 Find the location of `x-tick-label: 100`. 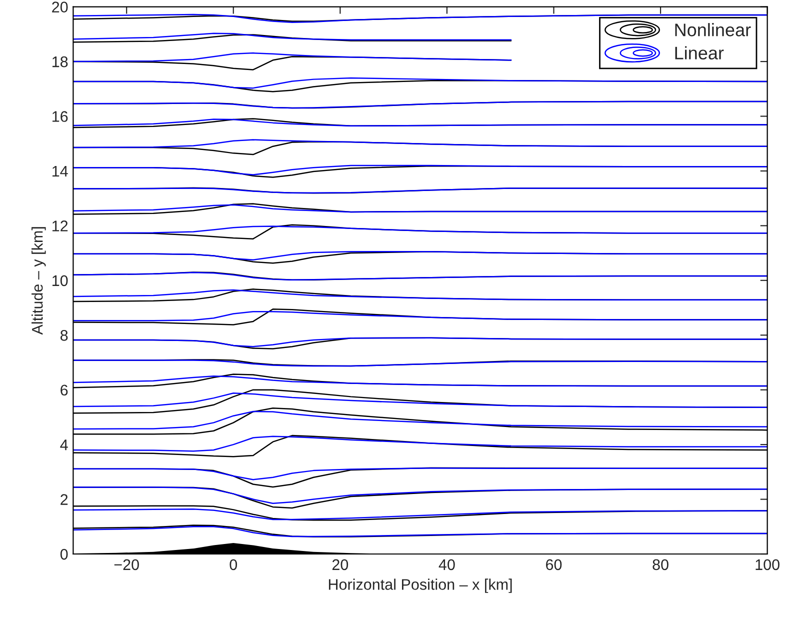

x-tick-label: 100 is located at coordinates (768, 564).